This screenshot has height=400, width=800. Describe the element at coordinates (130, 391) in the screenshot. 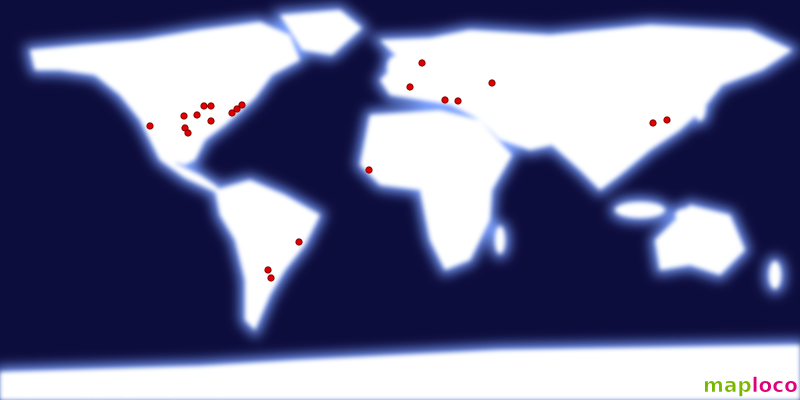

I see `status-text: 22 places mapped @ 5:52 pm EST Jan 25` at that location.